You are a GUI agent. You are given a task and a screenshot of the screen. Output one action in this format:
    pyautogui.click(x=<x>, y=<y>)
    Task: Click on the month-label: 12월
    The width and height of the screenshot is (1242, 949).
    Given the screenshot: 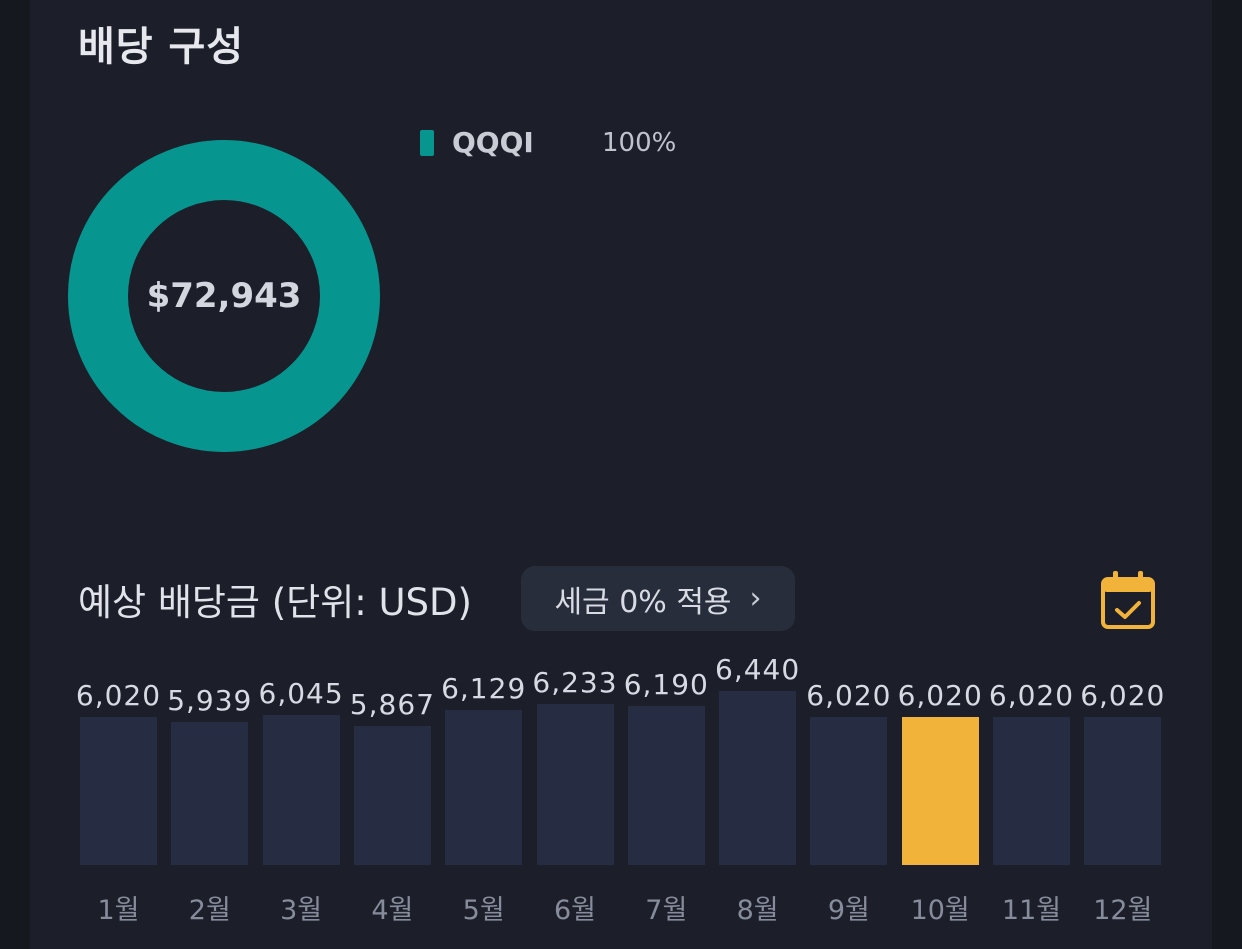 What is the action you would take?
    pyautogui.click(x=1123, y=910)
    